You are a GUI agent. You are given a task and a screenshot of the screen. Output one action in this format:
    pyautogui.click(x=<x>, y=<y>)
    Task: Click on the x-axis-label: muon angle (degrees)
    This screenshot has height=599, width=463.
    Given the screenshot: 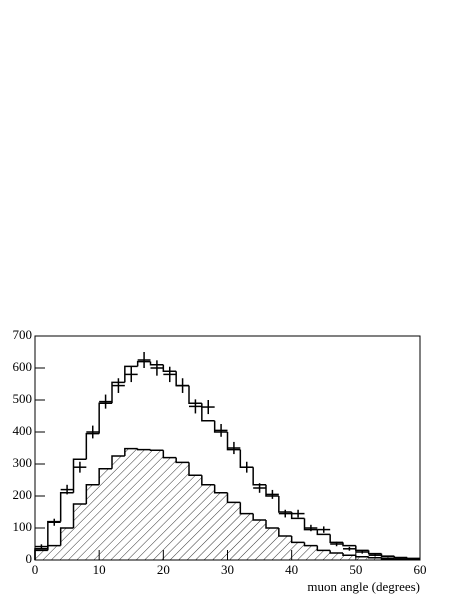 What is the action you would take?
    pyautogui.click(x=363, y=586)
    